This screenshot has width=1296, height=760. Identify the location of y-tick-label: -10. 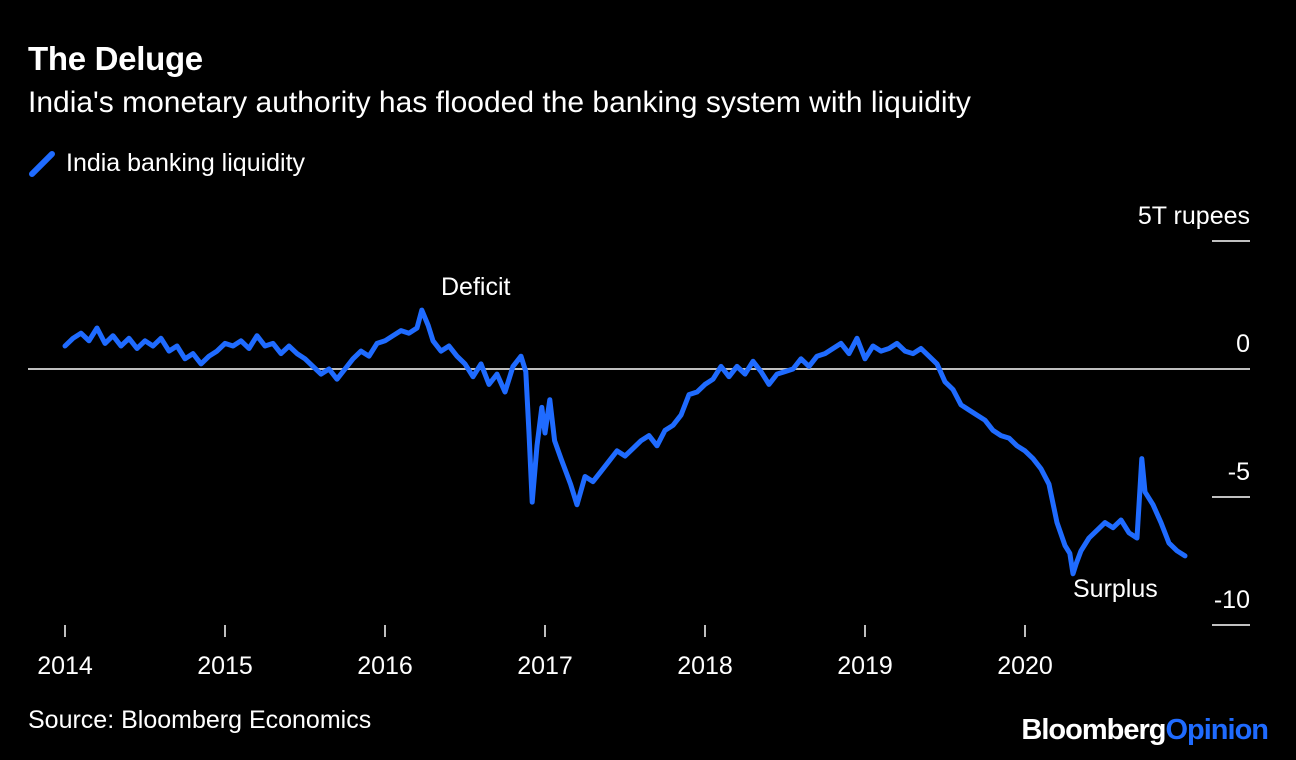
(1232, 600).